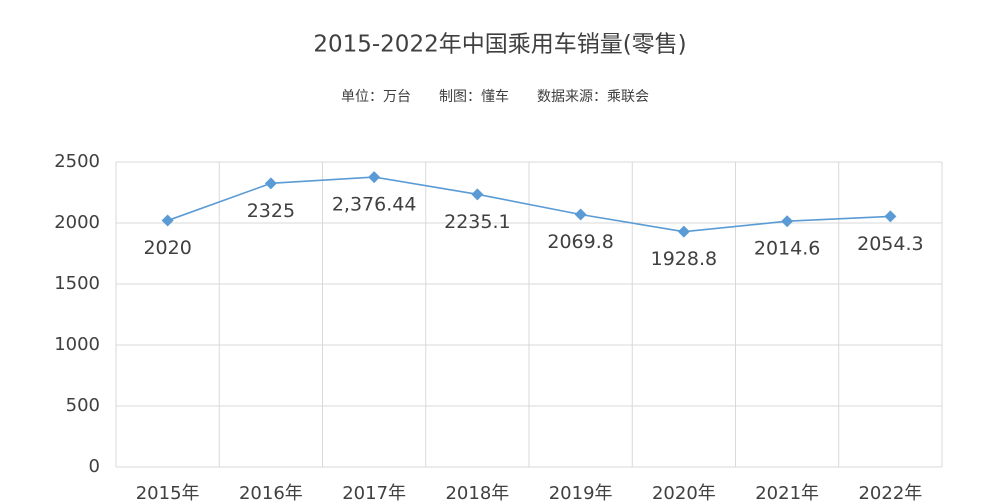 The image size is (1000, 502). What do you see at coordinates (374, 205) in the screenshot?
I see `data-label: 2,376.44` at bounding box center [374, 205].